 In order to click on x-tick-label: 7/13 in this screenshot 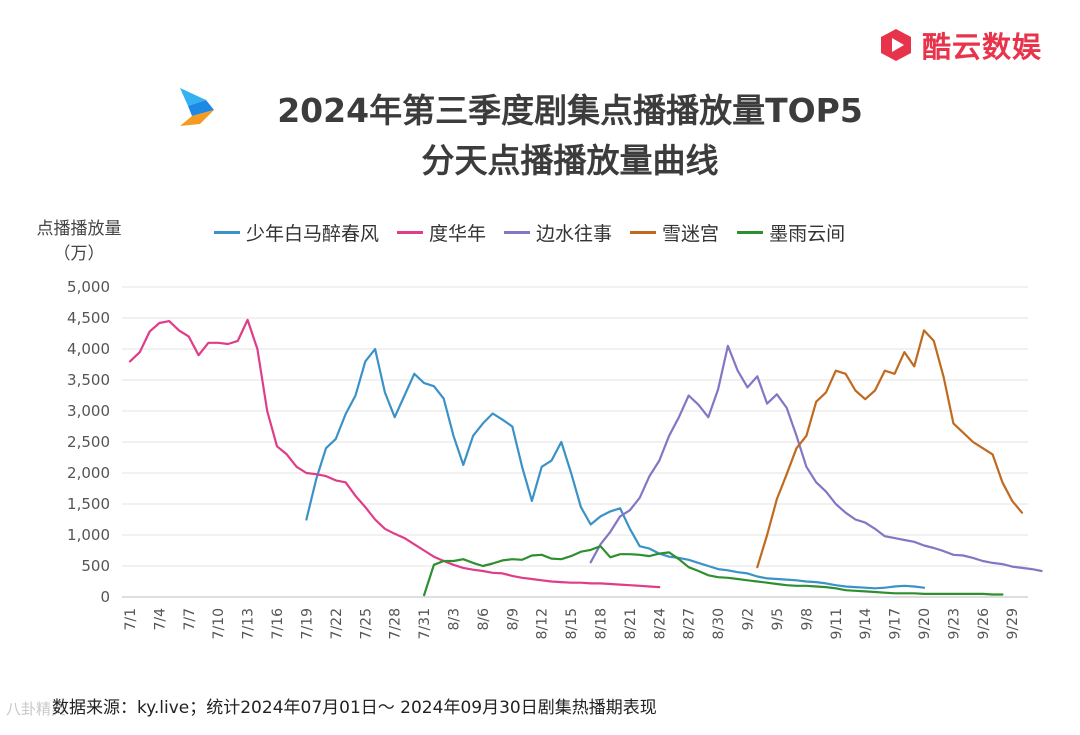, I will do `click(249, 623)`.